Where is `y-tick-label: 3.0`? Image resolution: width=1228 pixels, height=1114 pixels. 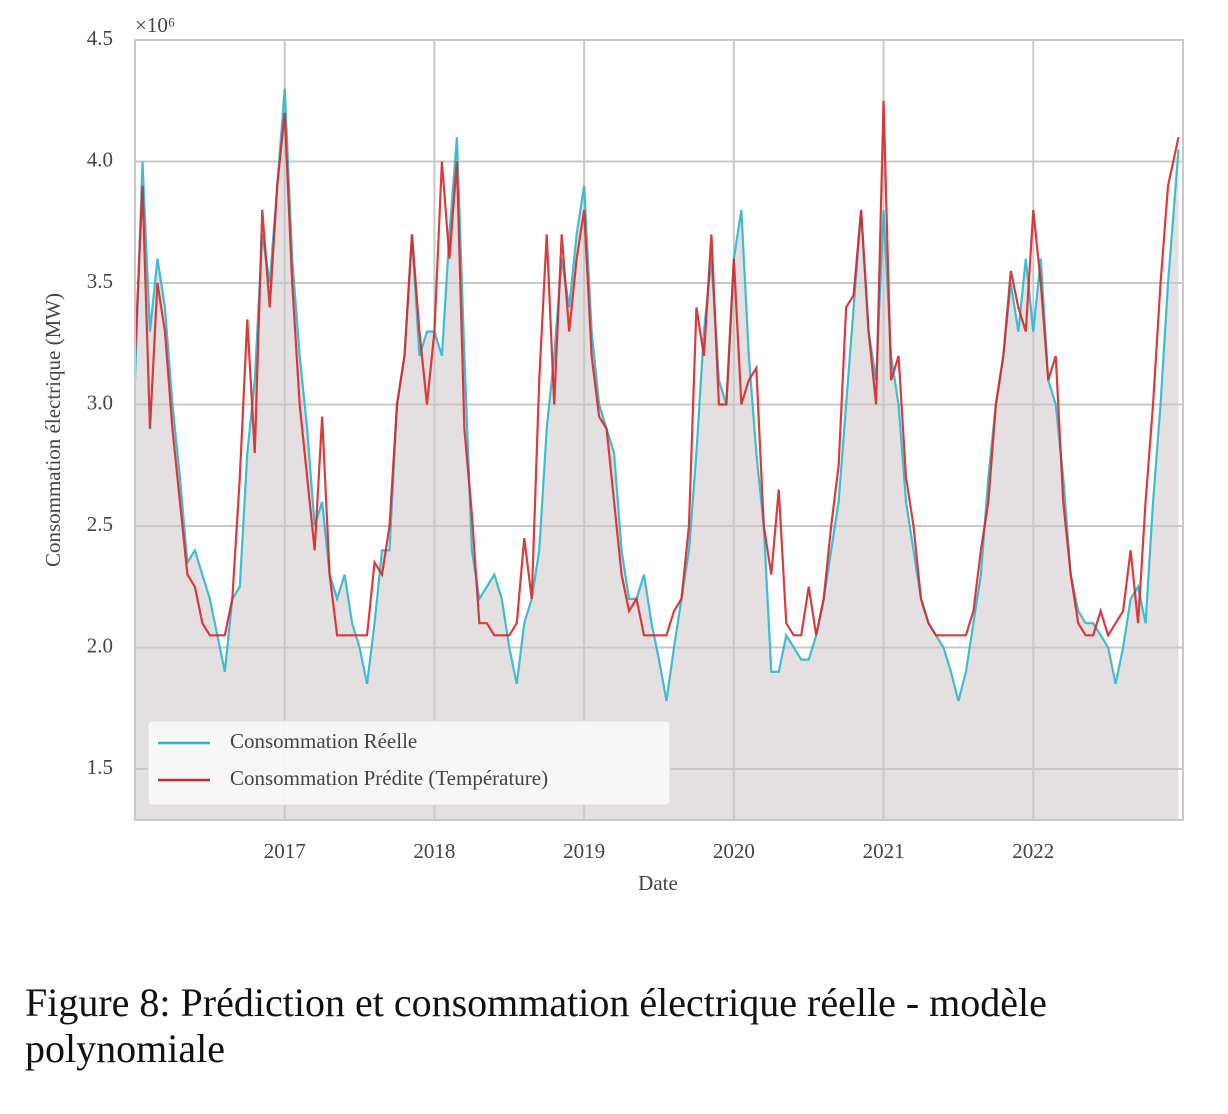 y-tick-label: 3.0 is located at coordinates (100, 402).